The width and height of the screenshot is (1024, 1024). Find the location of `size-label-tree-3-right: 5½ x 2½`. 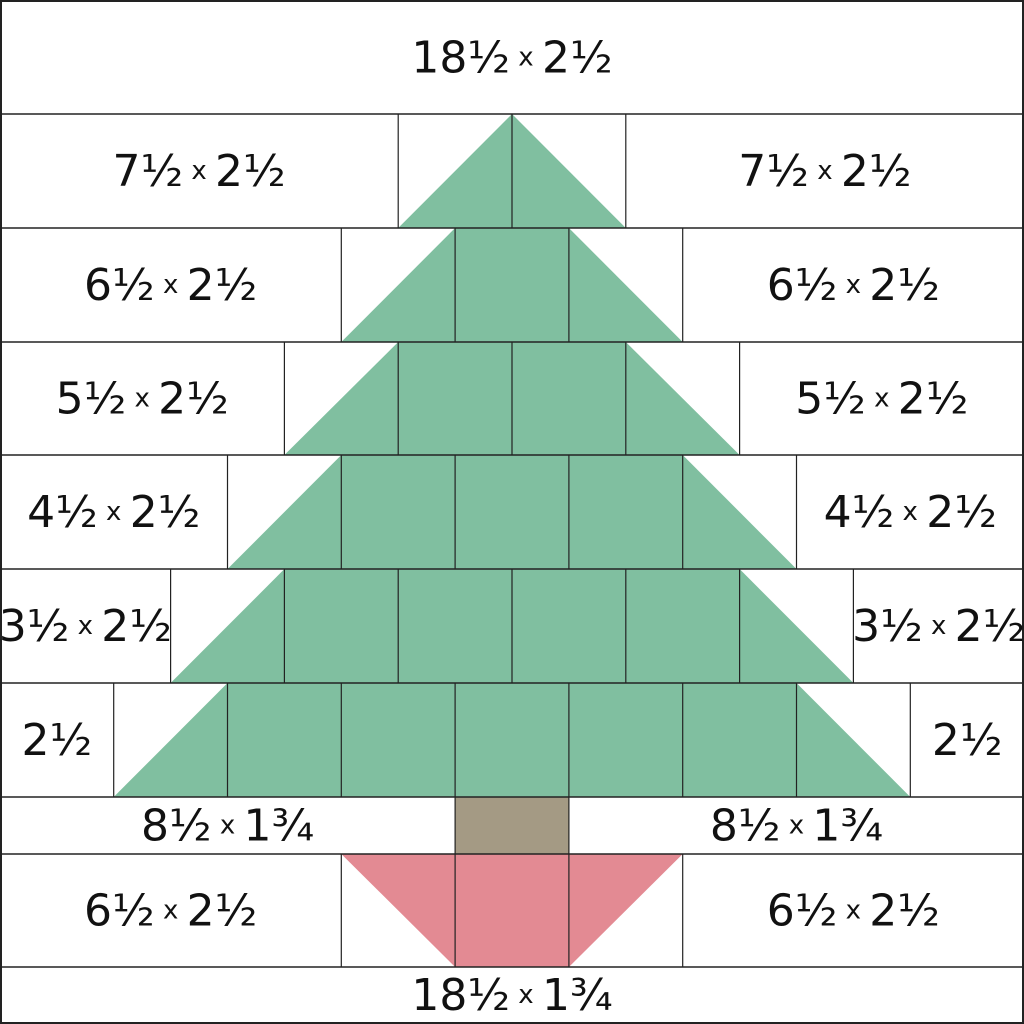

size-label-tree-3-right: 5½ x 2½ is located at coordinates (881, 398).